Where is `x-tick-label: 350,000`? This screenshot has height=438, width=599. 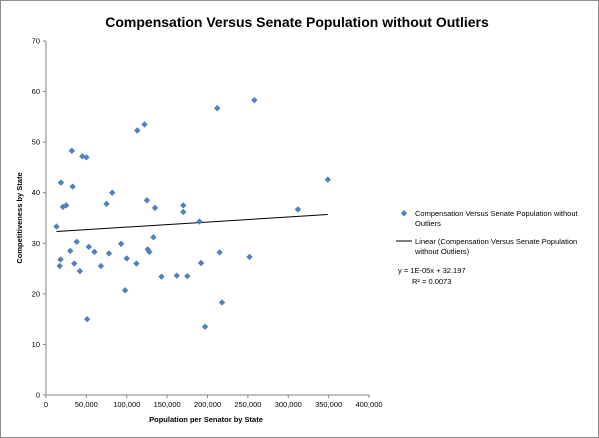
x-tick-label: 350,000 is located at coordinates (328, 404).